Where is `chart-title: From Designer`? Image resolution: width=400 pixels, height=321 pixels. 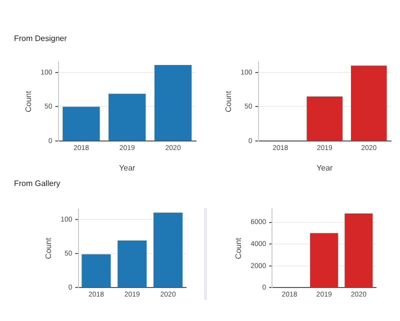 chart-title: From Designer is located at coordinates (40, 38).